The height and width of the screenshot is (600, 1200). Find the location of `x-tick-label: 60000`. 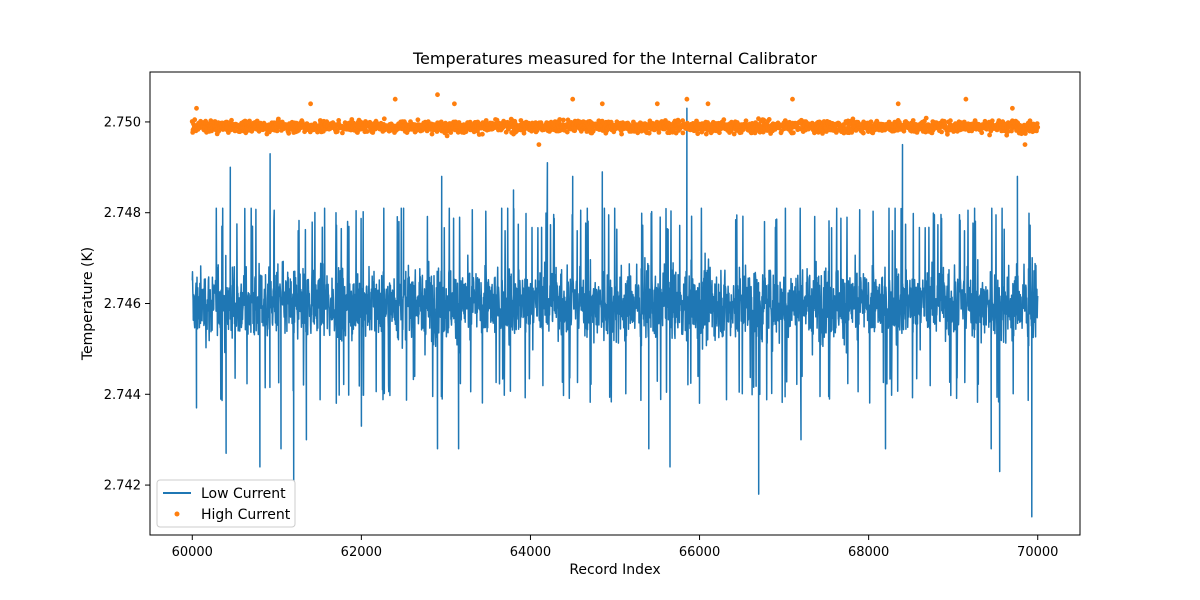

x-tick-label: 60000 is located at coordinates (192, 552).